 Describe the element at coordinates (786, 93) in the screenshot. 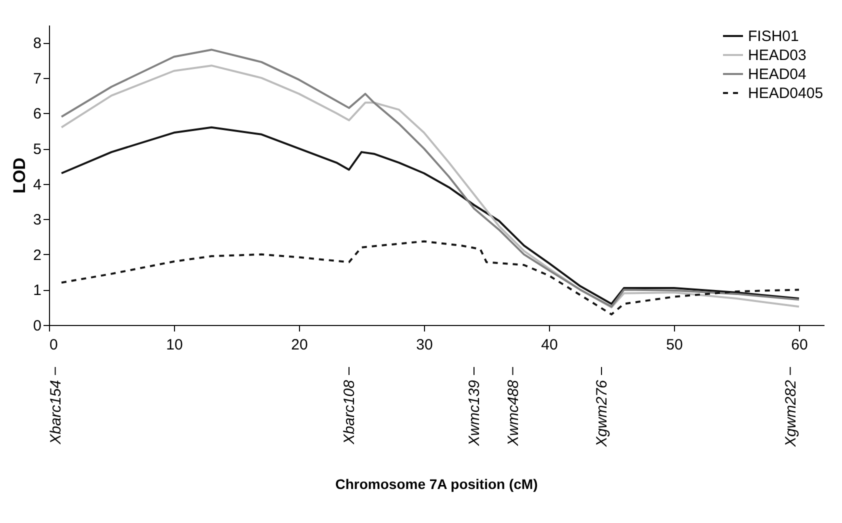

I see `legend-label: HEAD0405` at that location.